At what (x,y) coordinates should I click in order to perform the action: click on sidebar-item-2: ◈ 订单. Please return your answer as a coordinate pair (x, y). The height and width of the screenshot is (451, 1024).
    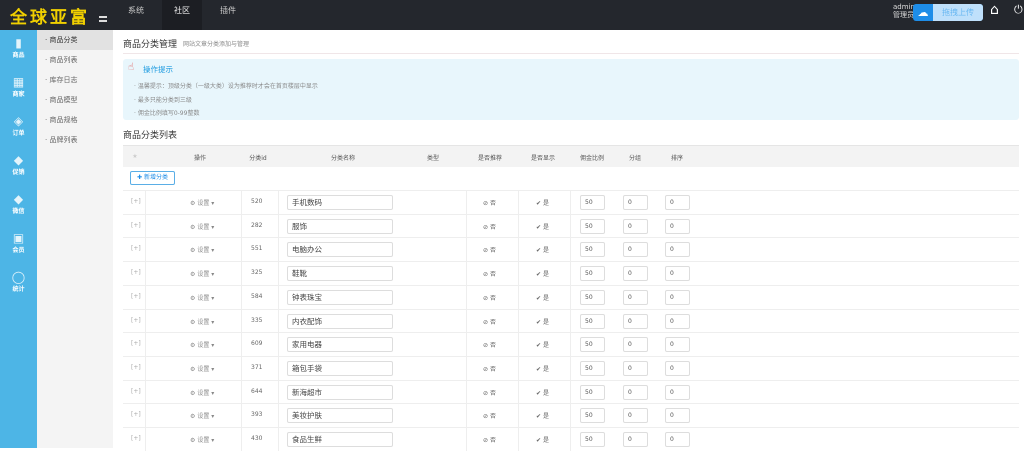
    Looking at the image, I should click on (18, 127).